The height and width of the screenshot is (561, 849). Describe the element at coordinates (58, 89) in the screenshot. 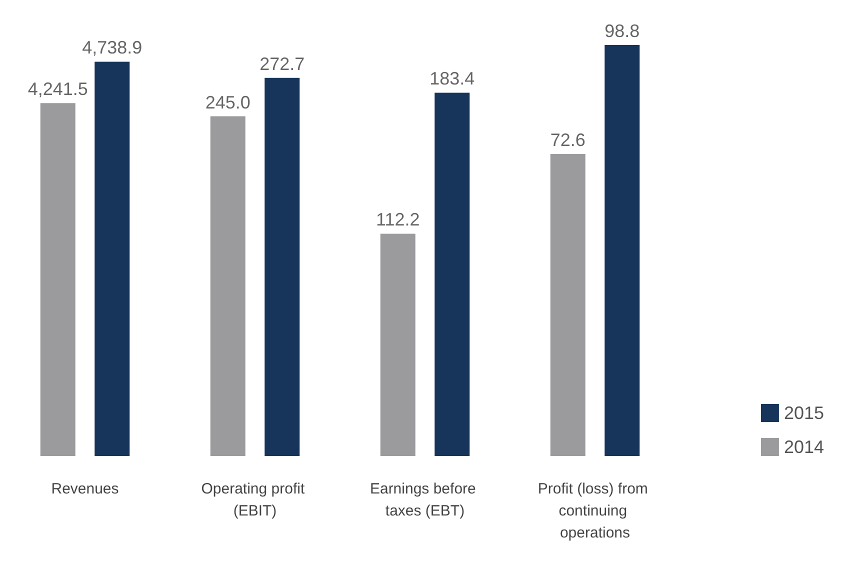

I see `data-label: 4,241.5` at that location.